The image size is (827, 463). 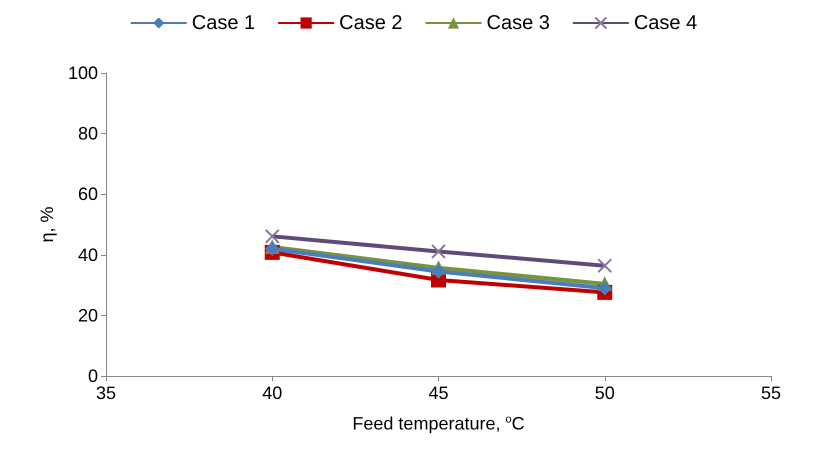 What do you see at coordinates (272, 393) in the screenshot?
I see `x-tick-label: 40` at bounding box center [272, 393].